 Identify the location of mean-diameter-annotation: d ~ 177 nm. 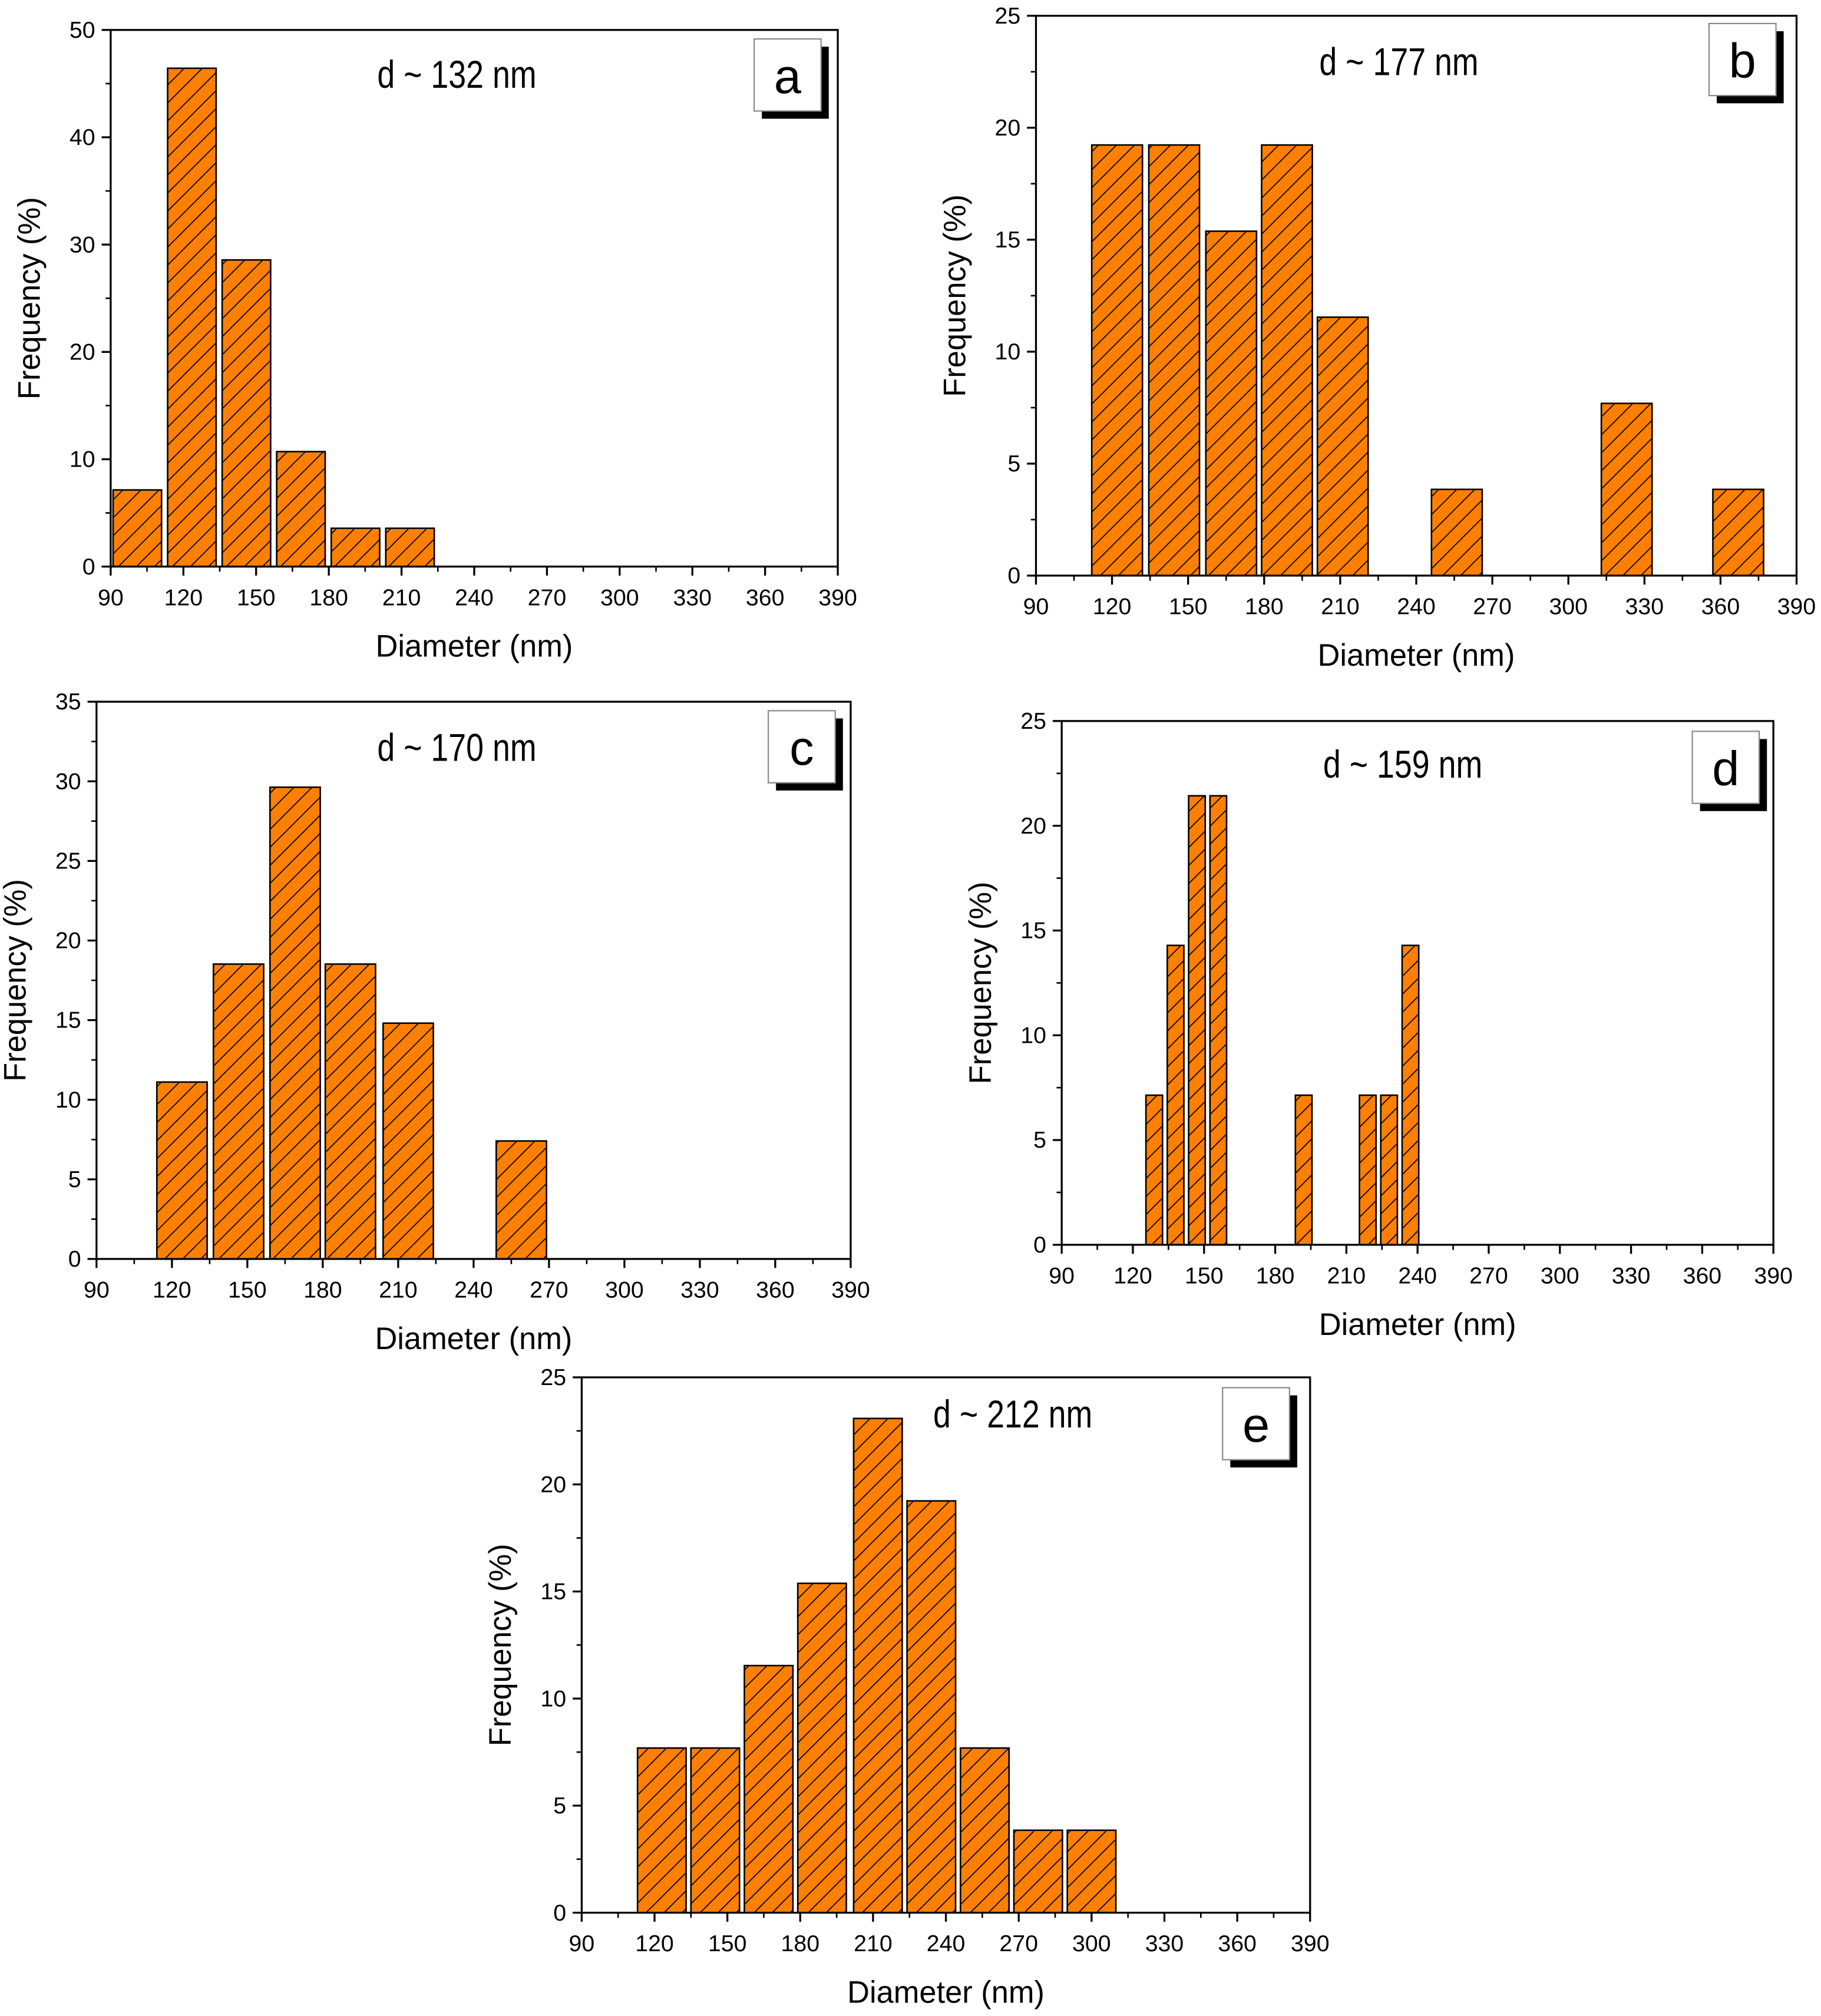
(1398, 61).